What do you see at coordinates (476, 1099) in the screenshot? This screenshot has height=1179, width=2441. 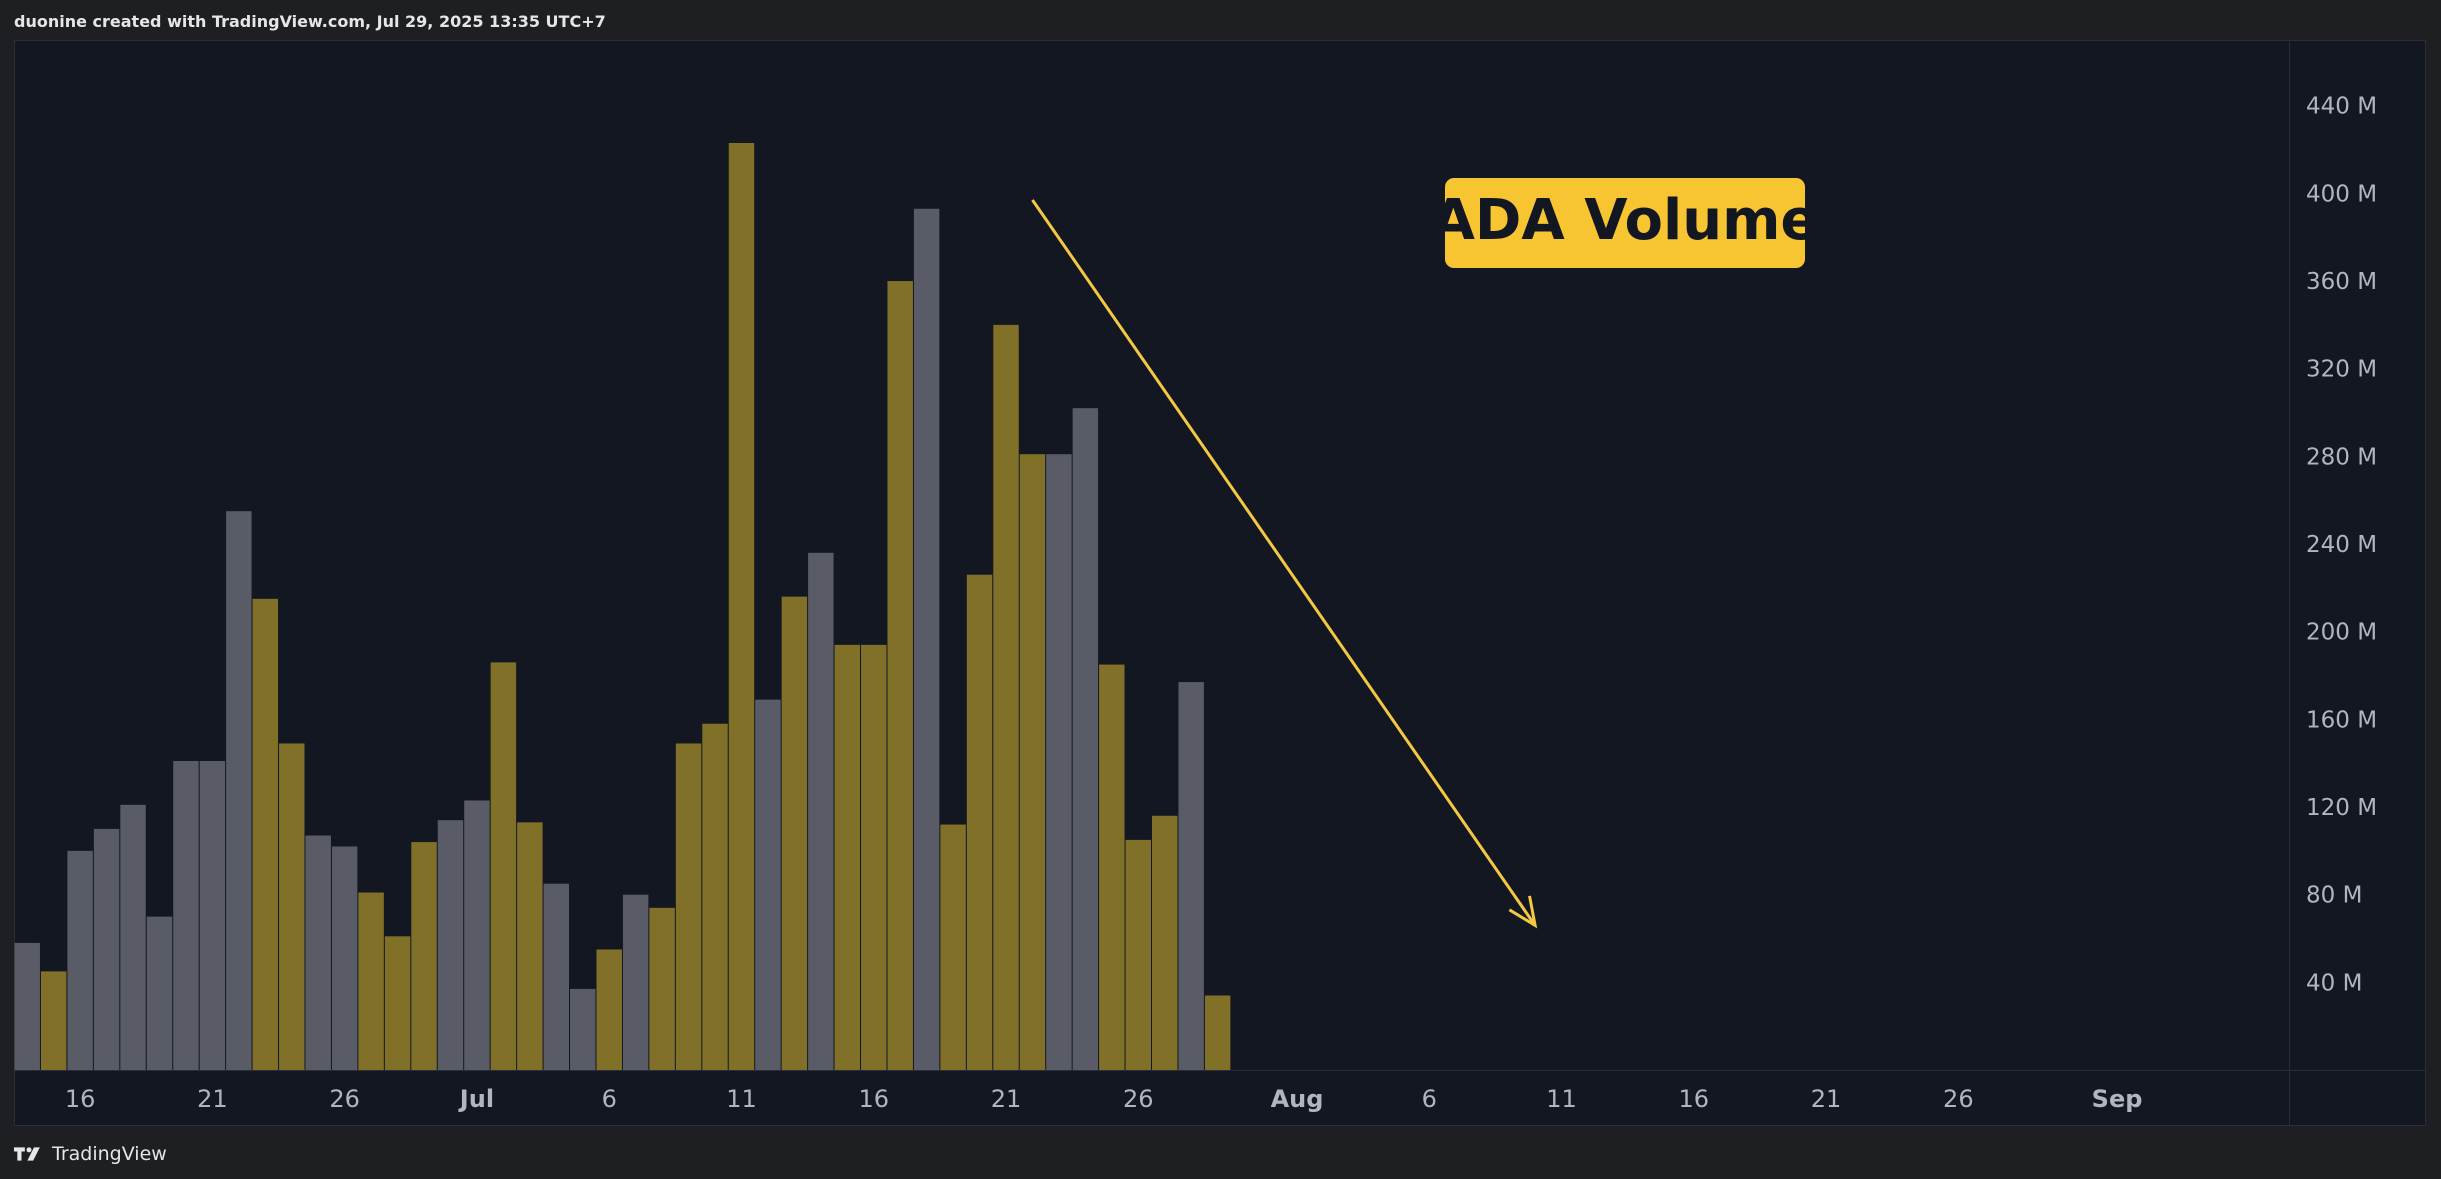 I see `x-tick-label: Jul` at bounding box center [476, 1099].